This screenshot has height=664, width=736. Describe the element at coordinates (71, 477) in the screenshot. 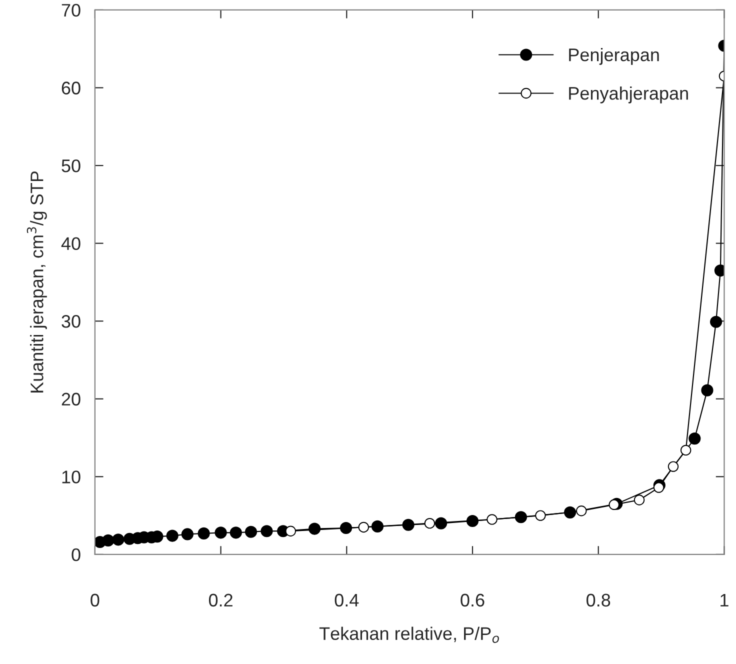

I see `y-tick-label: 10` at that location.